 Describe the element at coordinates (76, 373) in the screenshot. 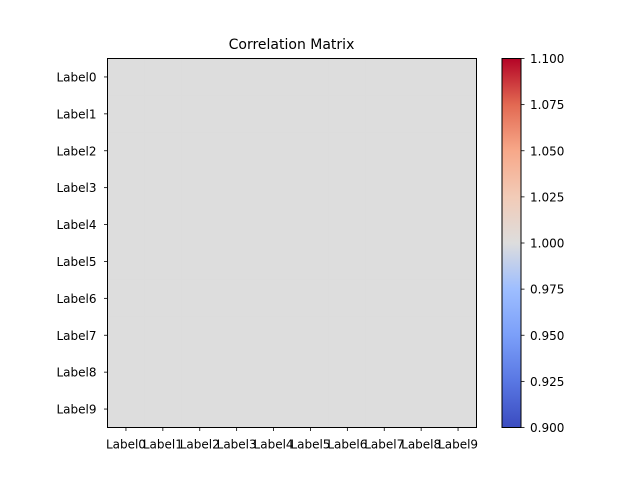

I see `y-tick-label: Label8` at that location.